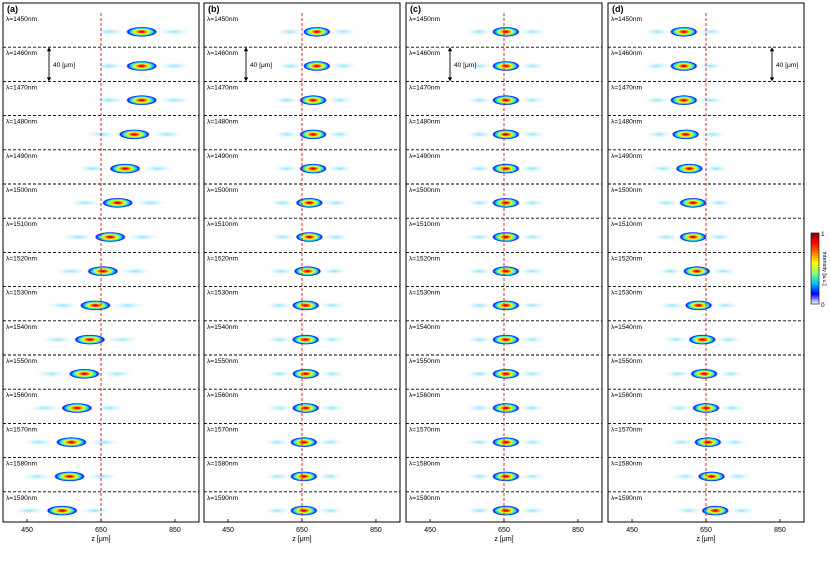 The image size is (830, 563). I want to click on colorbar-min-label: 0, so click(823, 305).